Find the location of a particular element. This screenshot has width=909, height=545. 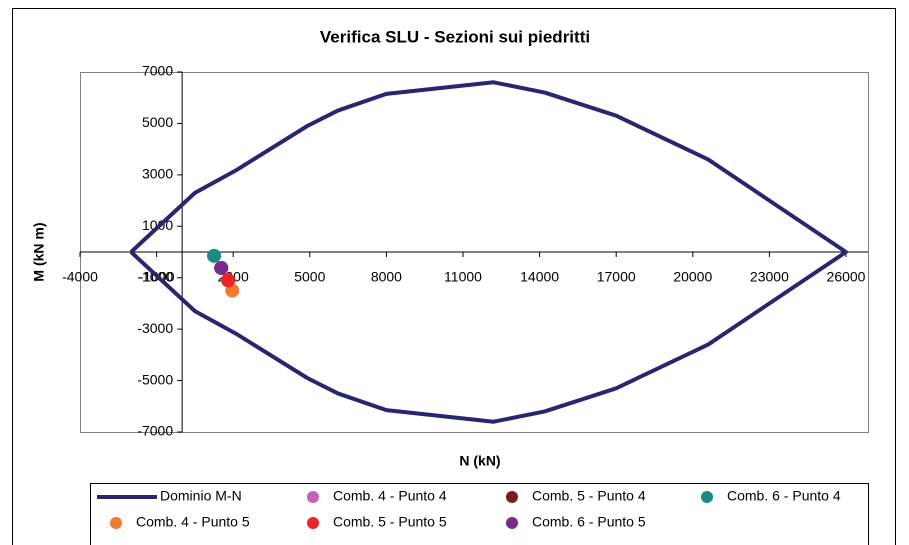

x-tick-label: 26000 is located at coordinates (846, 277).